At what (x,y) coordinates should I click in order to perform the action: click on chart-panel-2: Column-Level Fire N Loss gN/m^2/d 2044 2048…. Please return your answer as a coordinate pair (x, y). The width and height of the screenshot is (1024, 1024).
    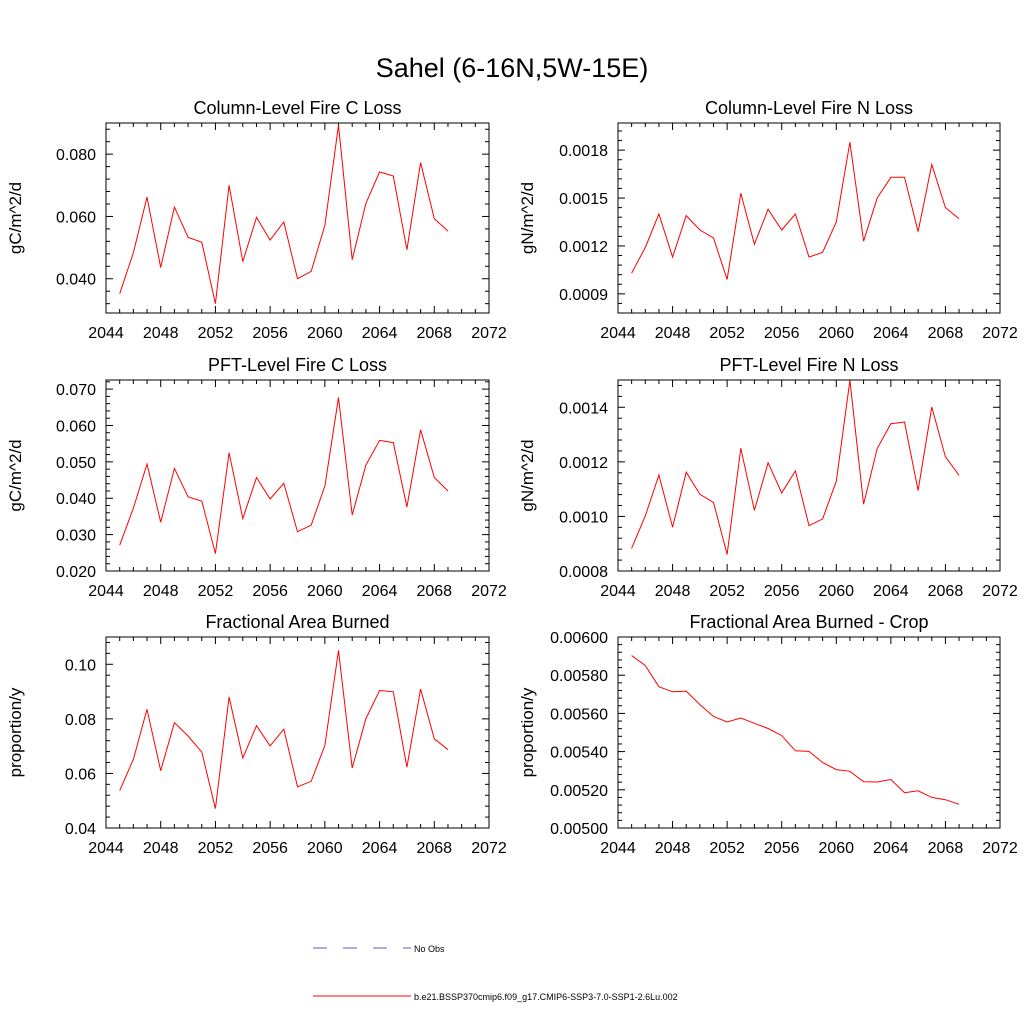
    Looking at the image, I should click on (768, 220).